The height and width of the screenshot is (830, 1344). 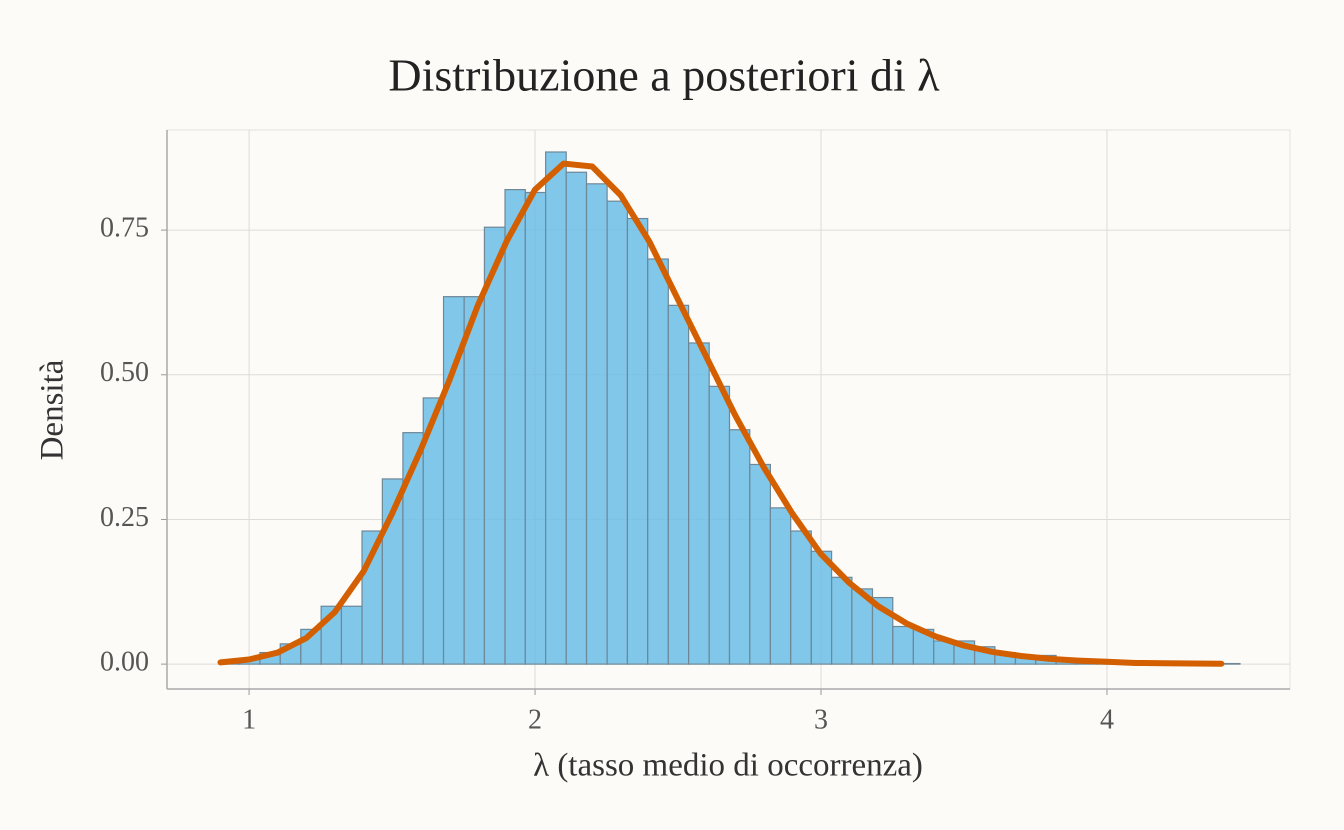 What do you see at coordinates (53, 409) in the screenshot?
I see `y-axis-label: Densità` at bounding box center [53, 409].